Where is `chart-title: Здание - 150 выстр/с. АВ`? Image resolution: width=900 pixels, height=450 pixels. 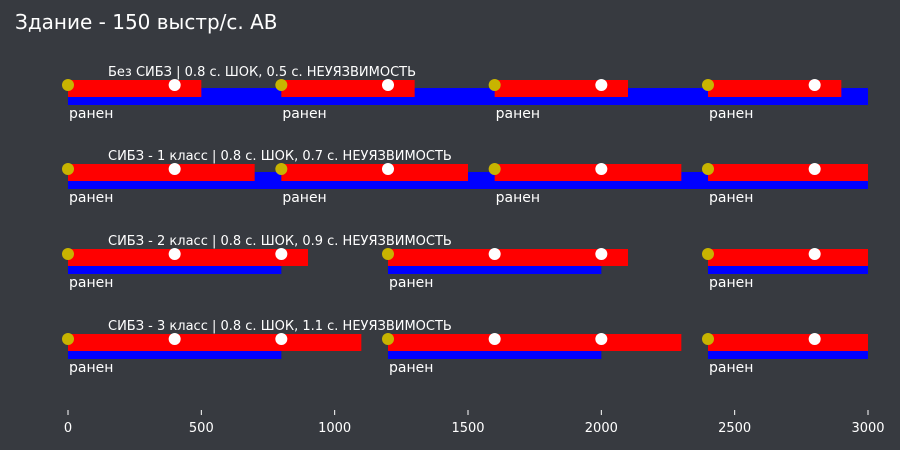
chart-title: Здание - 150 выстр/с. АВ is located at coordinates (146, 22).